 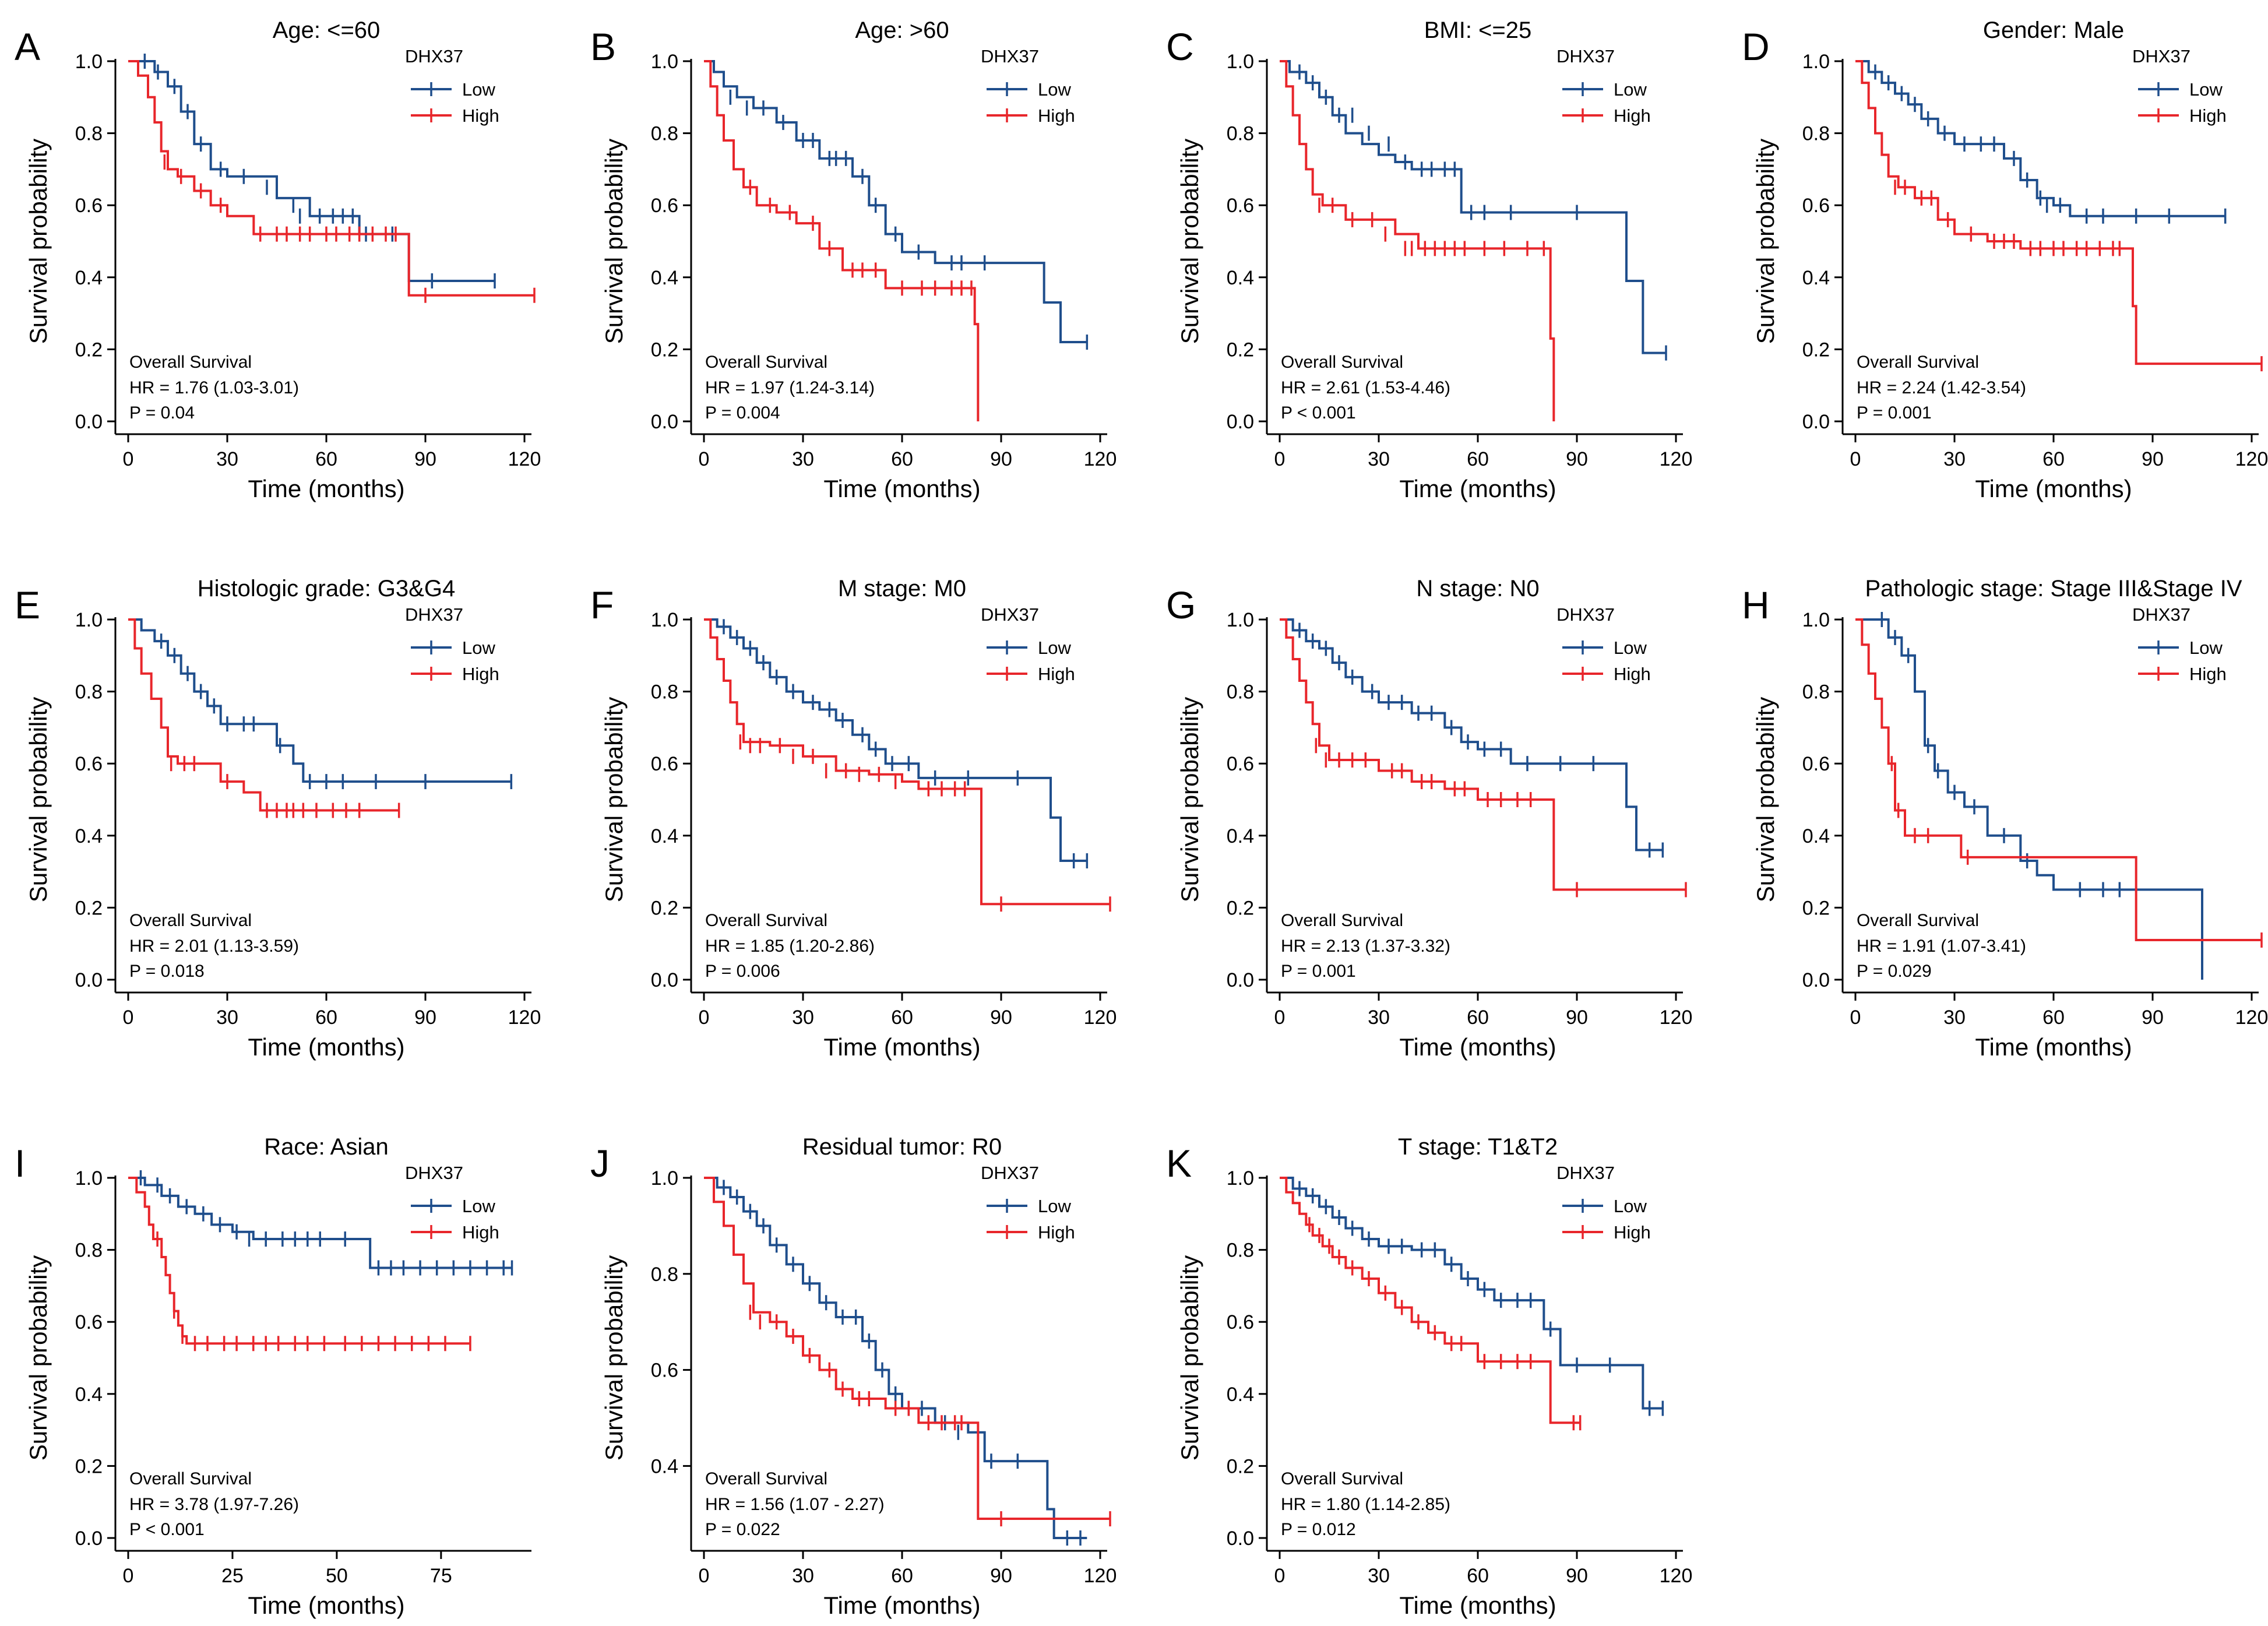 I want to click on panel-title: Histologic grade: G3&G4, so click(x=327, y=588).